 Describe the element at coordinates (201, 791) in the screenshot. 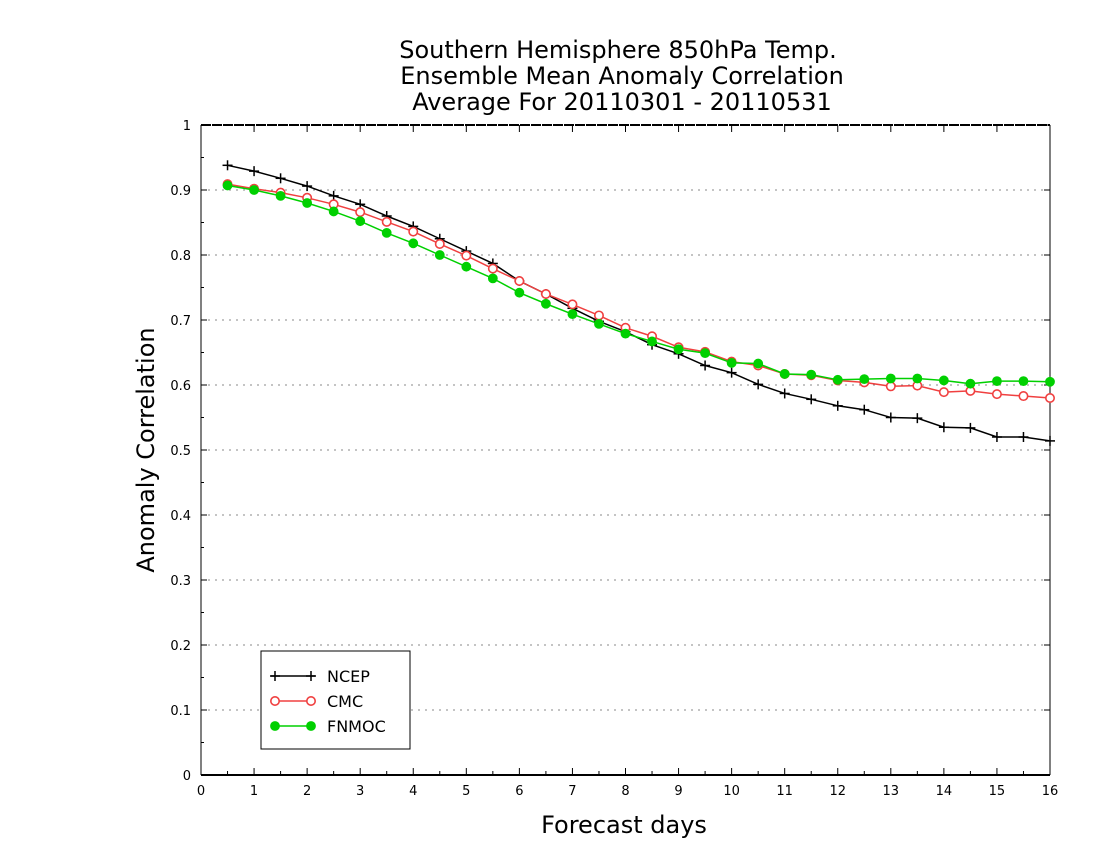

I see `x-tick-label: 0` at that location.